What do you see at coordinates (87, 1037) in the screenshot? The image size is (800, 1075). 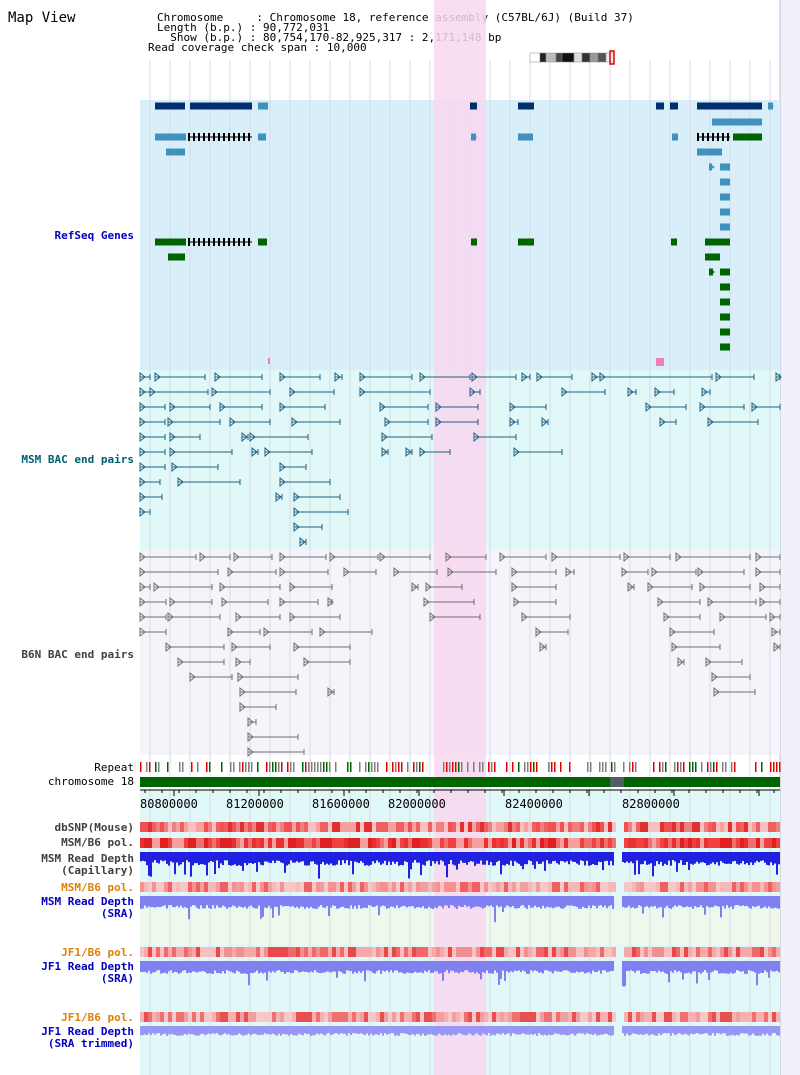 I see `jf1-read-depth-trimmed-label: JF1 Read Depth (SRA trimmed)` at bounding box center [87, 1037].